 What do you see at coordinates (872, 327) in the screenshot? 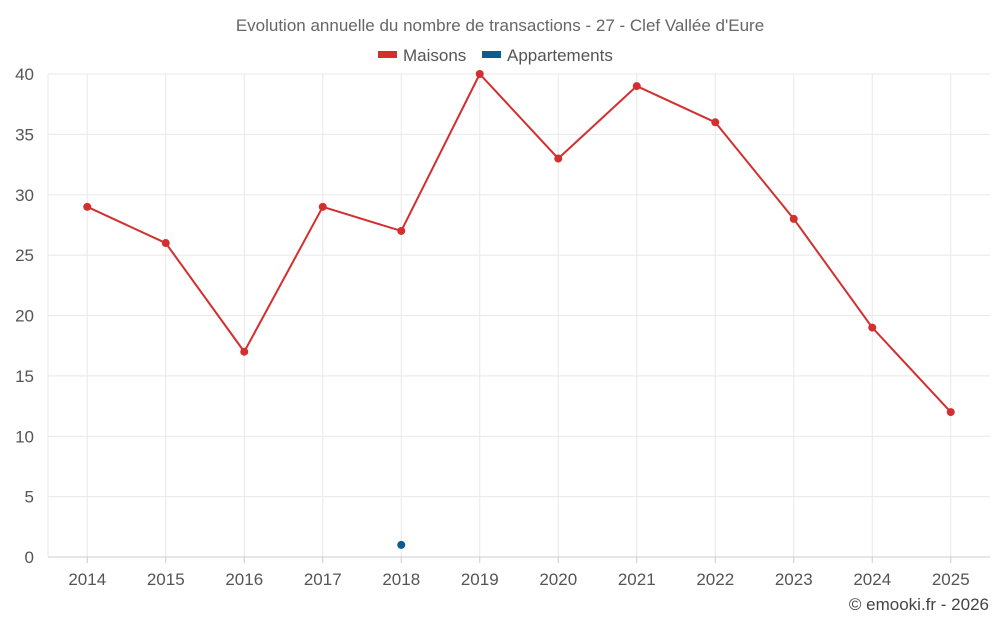
I see `data-point-maisons-2024` at bounding box center [872, 327].